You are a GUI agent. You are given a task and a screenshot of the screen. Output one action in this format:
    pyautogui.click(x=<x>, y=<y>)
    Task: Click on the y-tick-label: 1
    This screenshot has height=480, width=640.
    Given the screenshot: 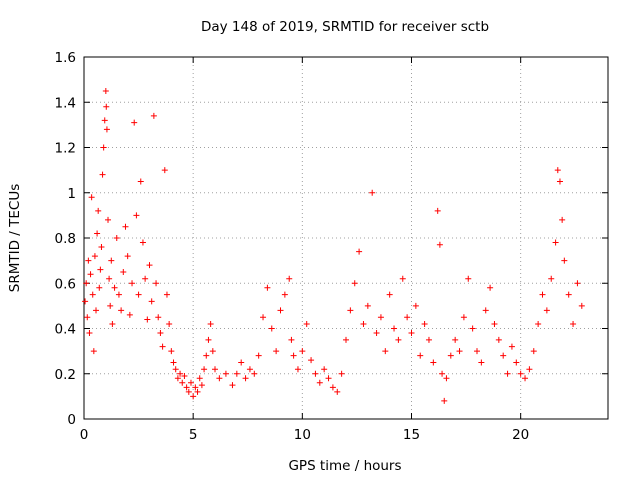 What is the action you would take?
    pyautogui.click(x=71, y=194)
    